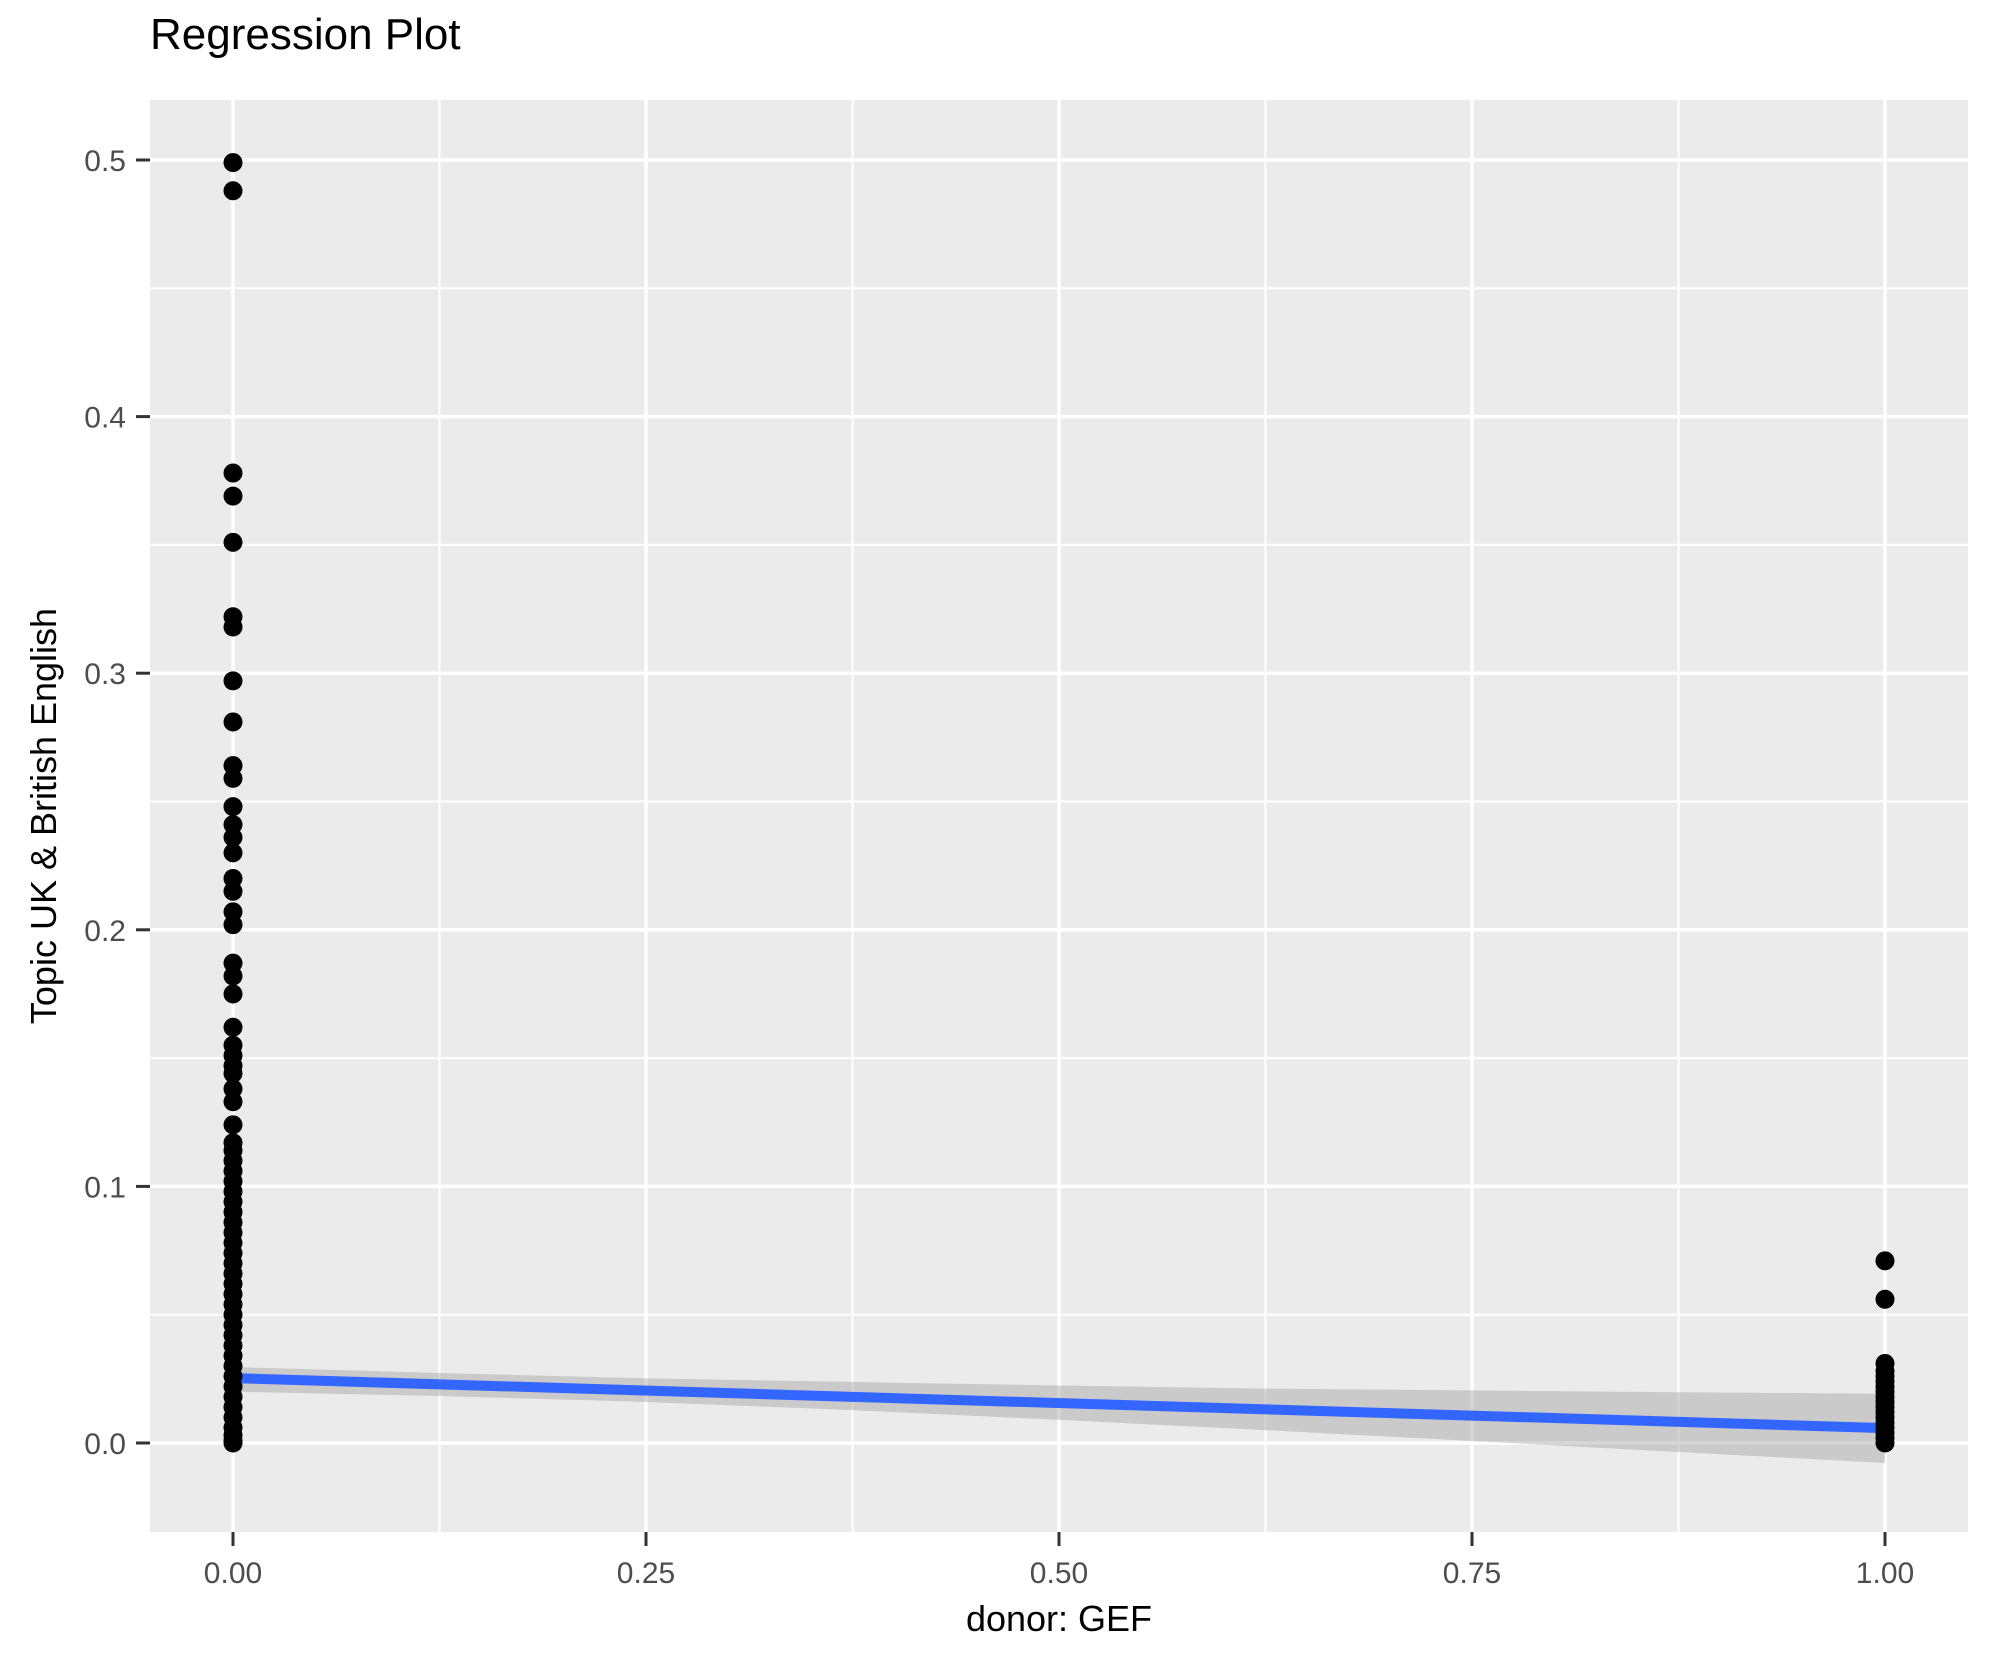  I want to click on y-tick-label: 0.3, so click(105, 674).